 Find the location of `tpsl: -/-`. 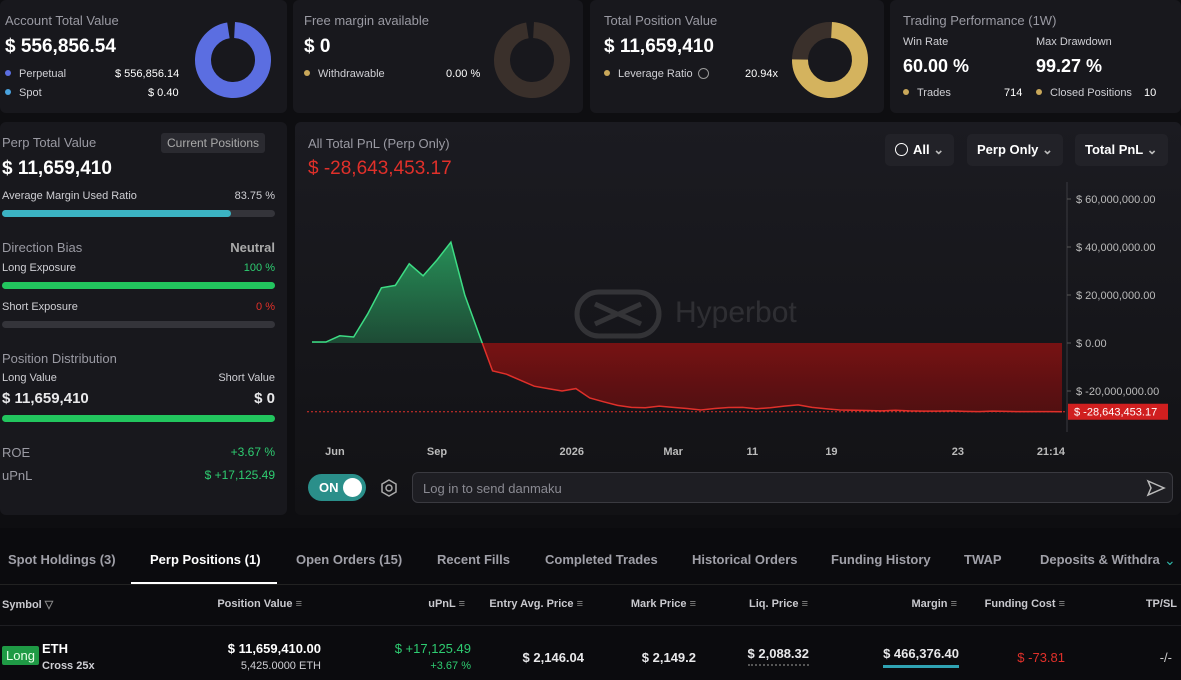

tpsl: -/- is located at coordinates (1165, 657).